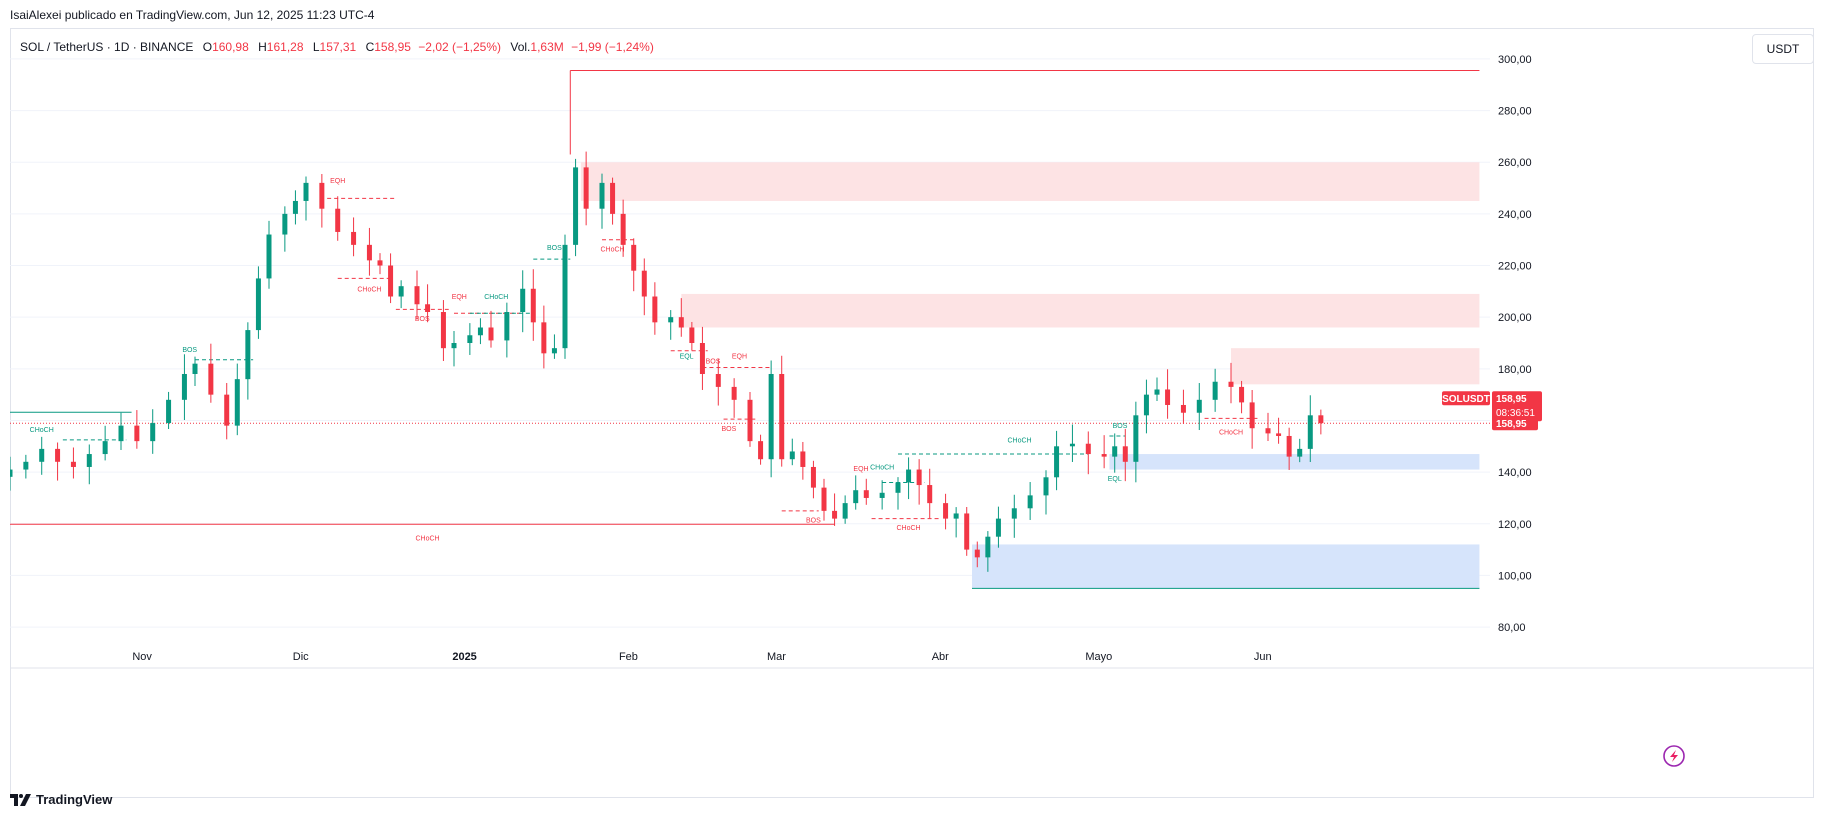 This screenshot has height=820, width=1826. What do you see at coordinates (1512, 628) in the screenshot?
I see `y-tick-label: 80,00` at bounding box center [1512, 628].